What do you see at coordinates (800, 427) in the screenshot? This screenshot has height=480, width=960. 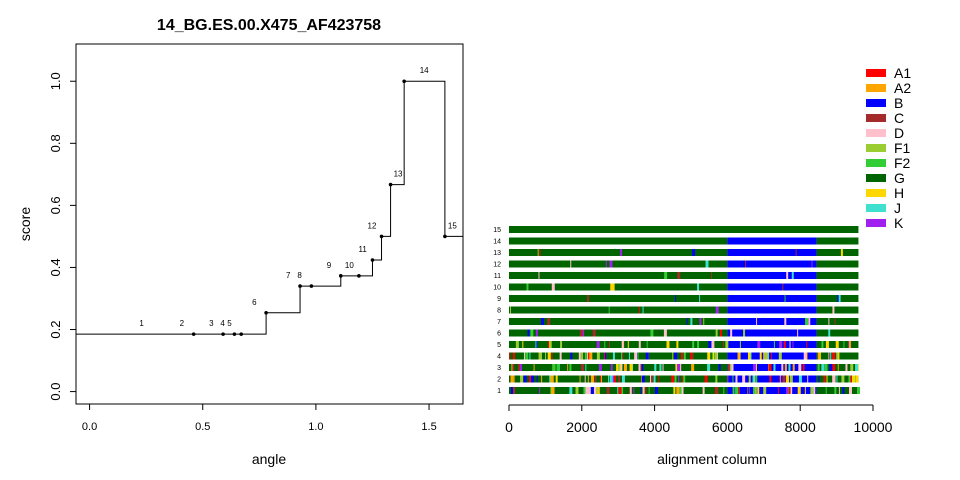 I see `x-tick-label: 8000` at bounding box center [800, 427].